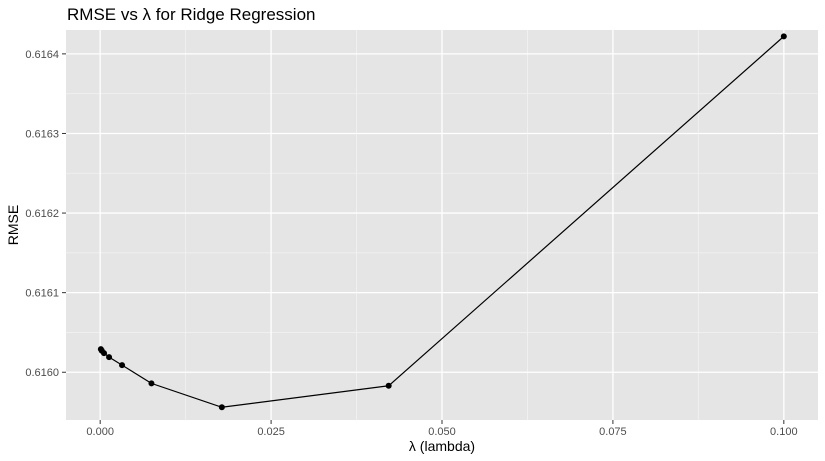 The height and width of the screenshot is (461, 825). Describe the element at coordinates (442, 446) in the screenshot. I see `x-axis-title: λ (lambda)` at that location.